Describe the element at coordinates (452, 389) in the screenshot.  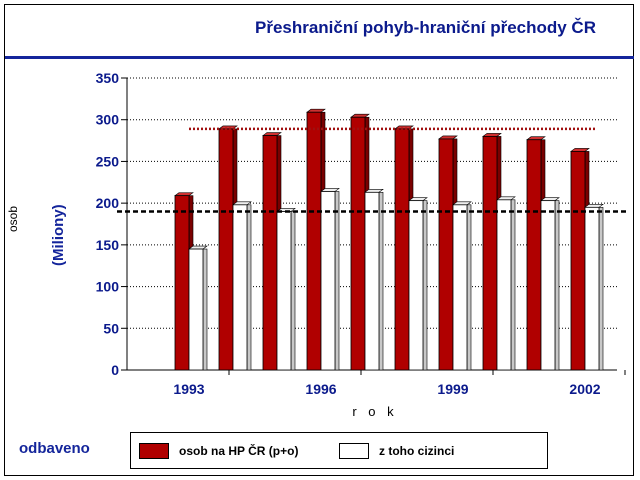
I see `x-tick-label: 1999` at that location.